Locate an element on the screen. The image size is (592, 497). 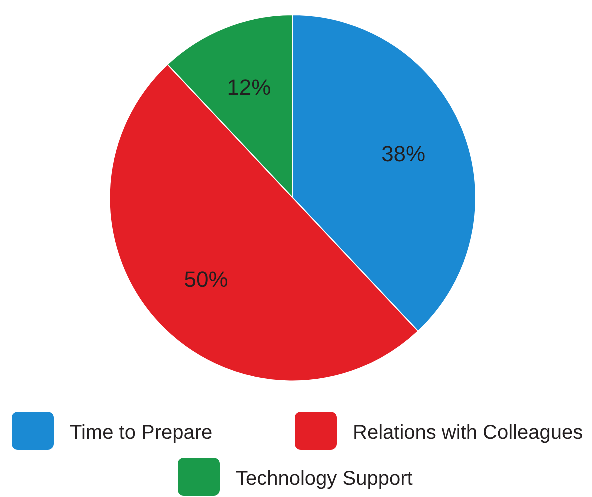
legend-label: Relations with Colleagues is located at coordinates (468, 433).